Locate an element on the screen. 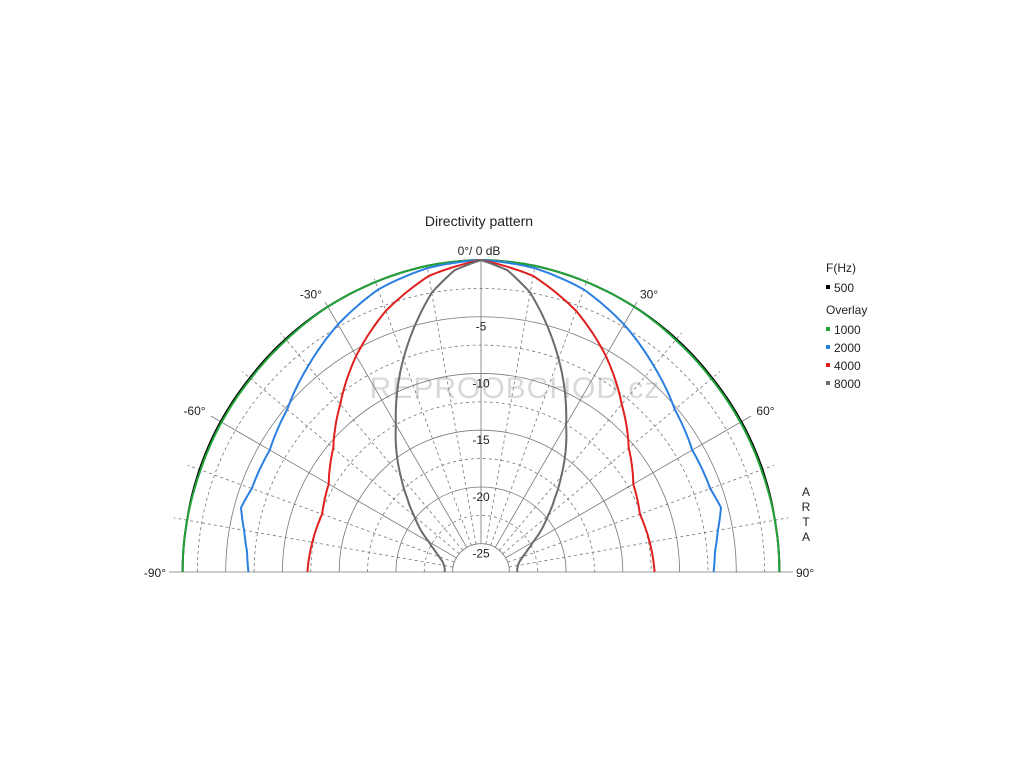  top-label: 0°/ 0 dB is located at coordinates (479, 251).